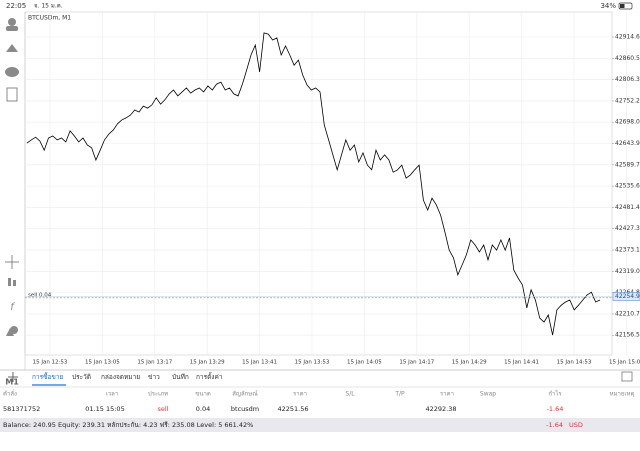 The width and height of the screenshot is (640, 451). What do you see at coordinates (627, 376) in the screenshot?
I see `expand-button` at bounding box center [627, 376].